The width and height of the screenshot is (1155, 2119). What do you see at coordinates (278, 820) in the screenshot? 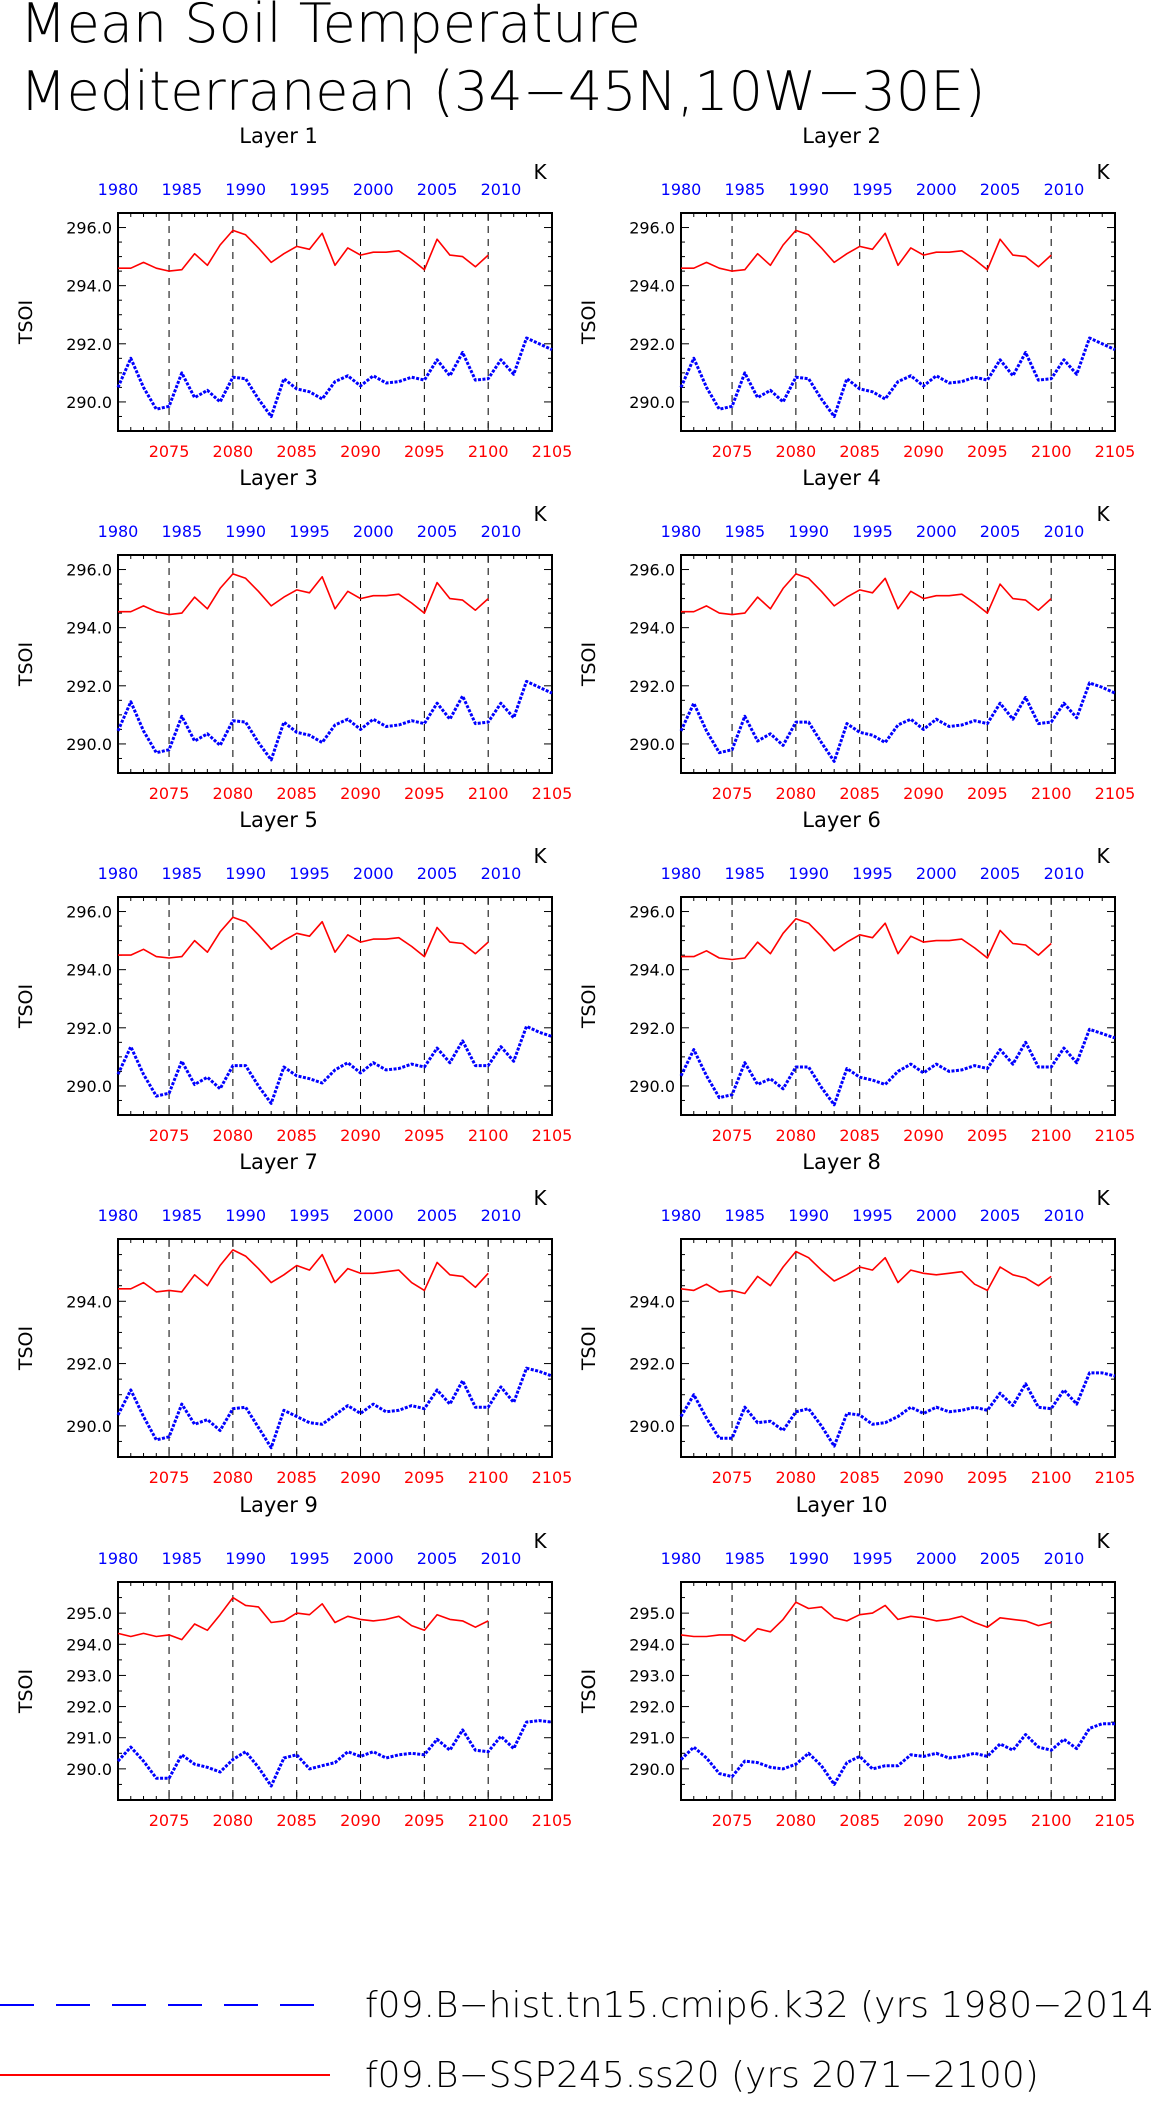
I see `panel-title: Layer 5` at bounding box center [278, 820].